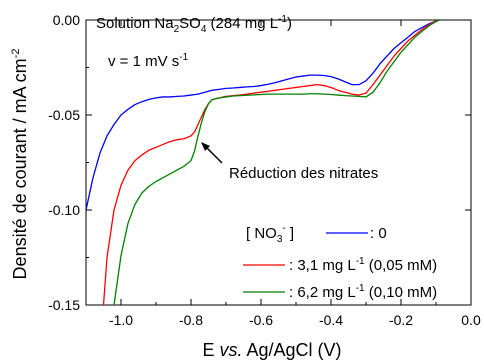  I want to click on x-tick-label: -0.2, so click(401, 320).